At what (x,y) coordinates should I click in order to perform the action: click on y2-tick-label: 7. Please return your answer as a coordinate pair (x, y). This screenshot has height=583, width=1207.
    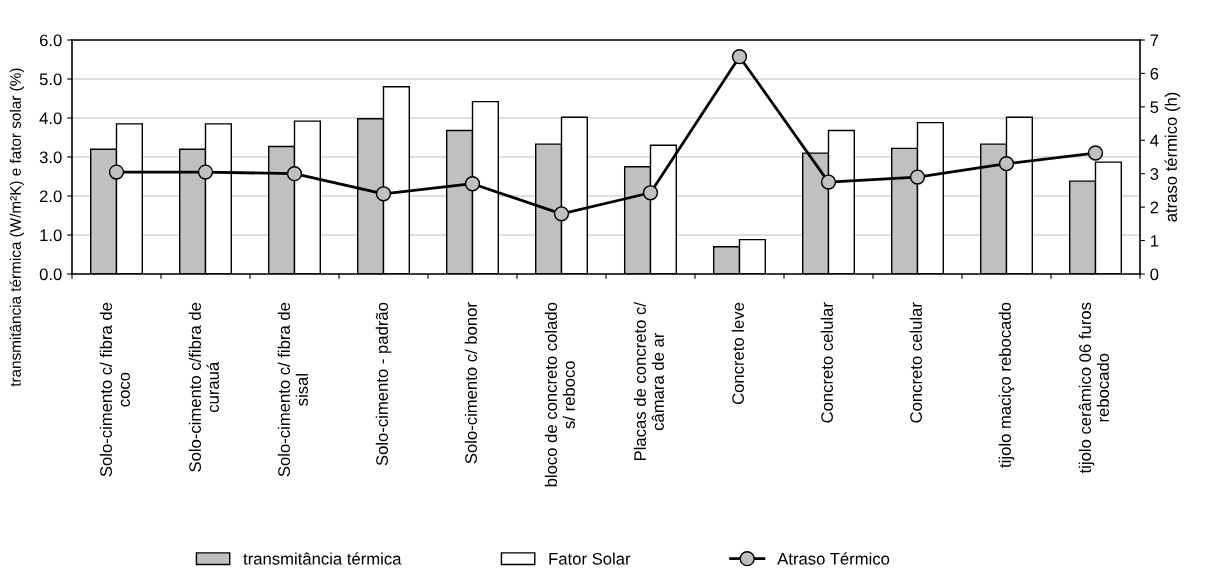
    Looking at the image, I should click on (1154, 40).